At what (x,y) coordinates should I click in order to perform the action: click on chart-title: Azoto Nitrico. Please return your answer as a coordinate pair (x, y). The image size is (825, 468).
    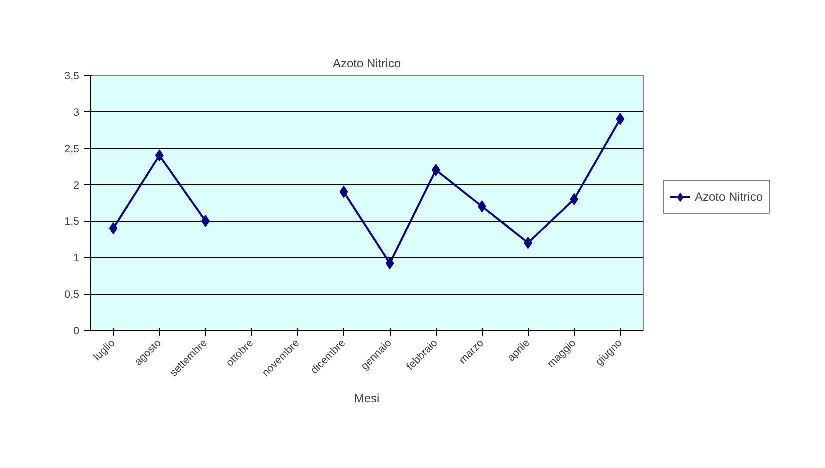
    Looking at the image, I should click on (367, 63).